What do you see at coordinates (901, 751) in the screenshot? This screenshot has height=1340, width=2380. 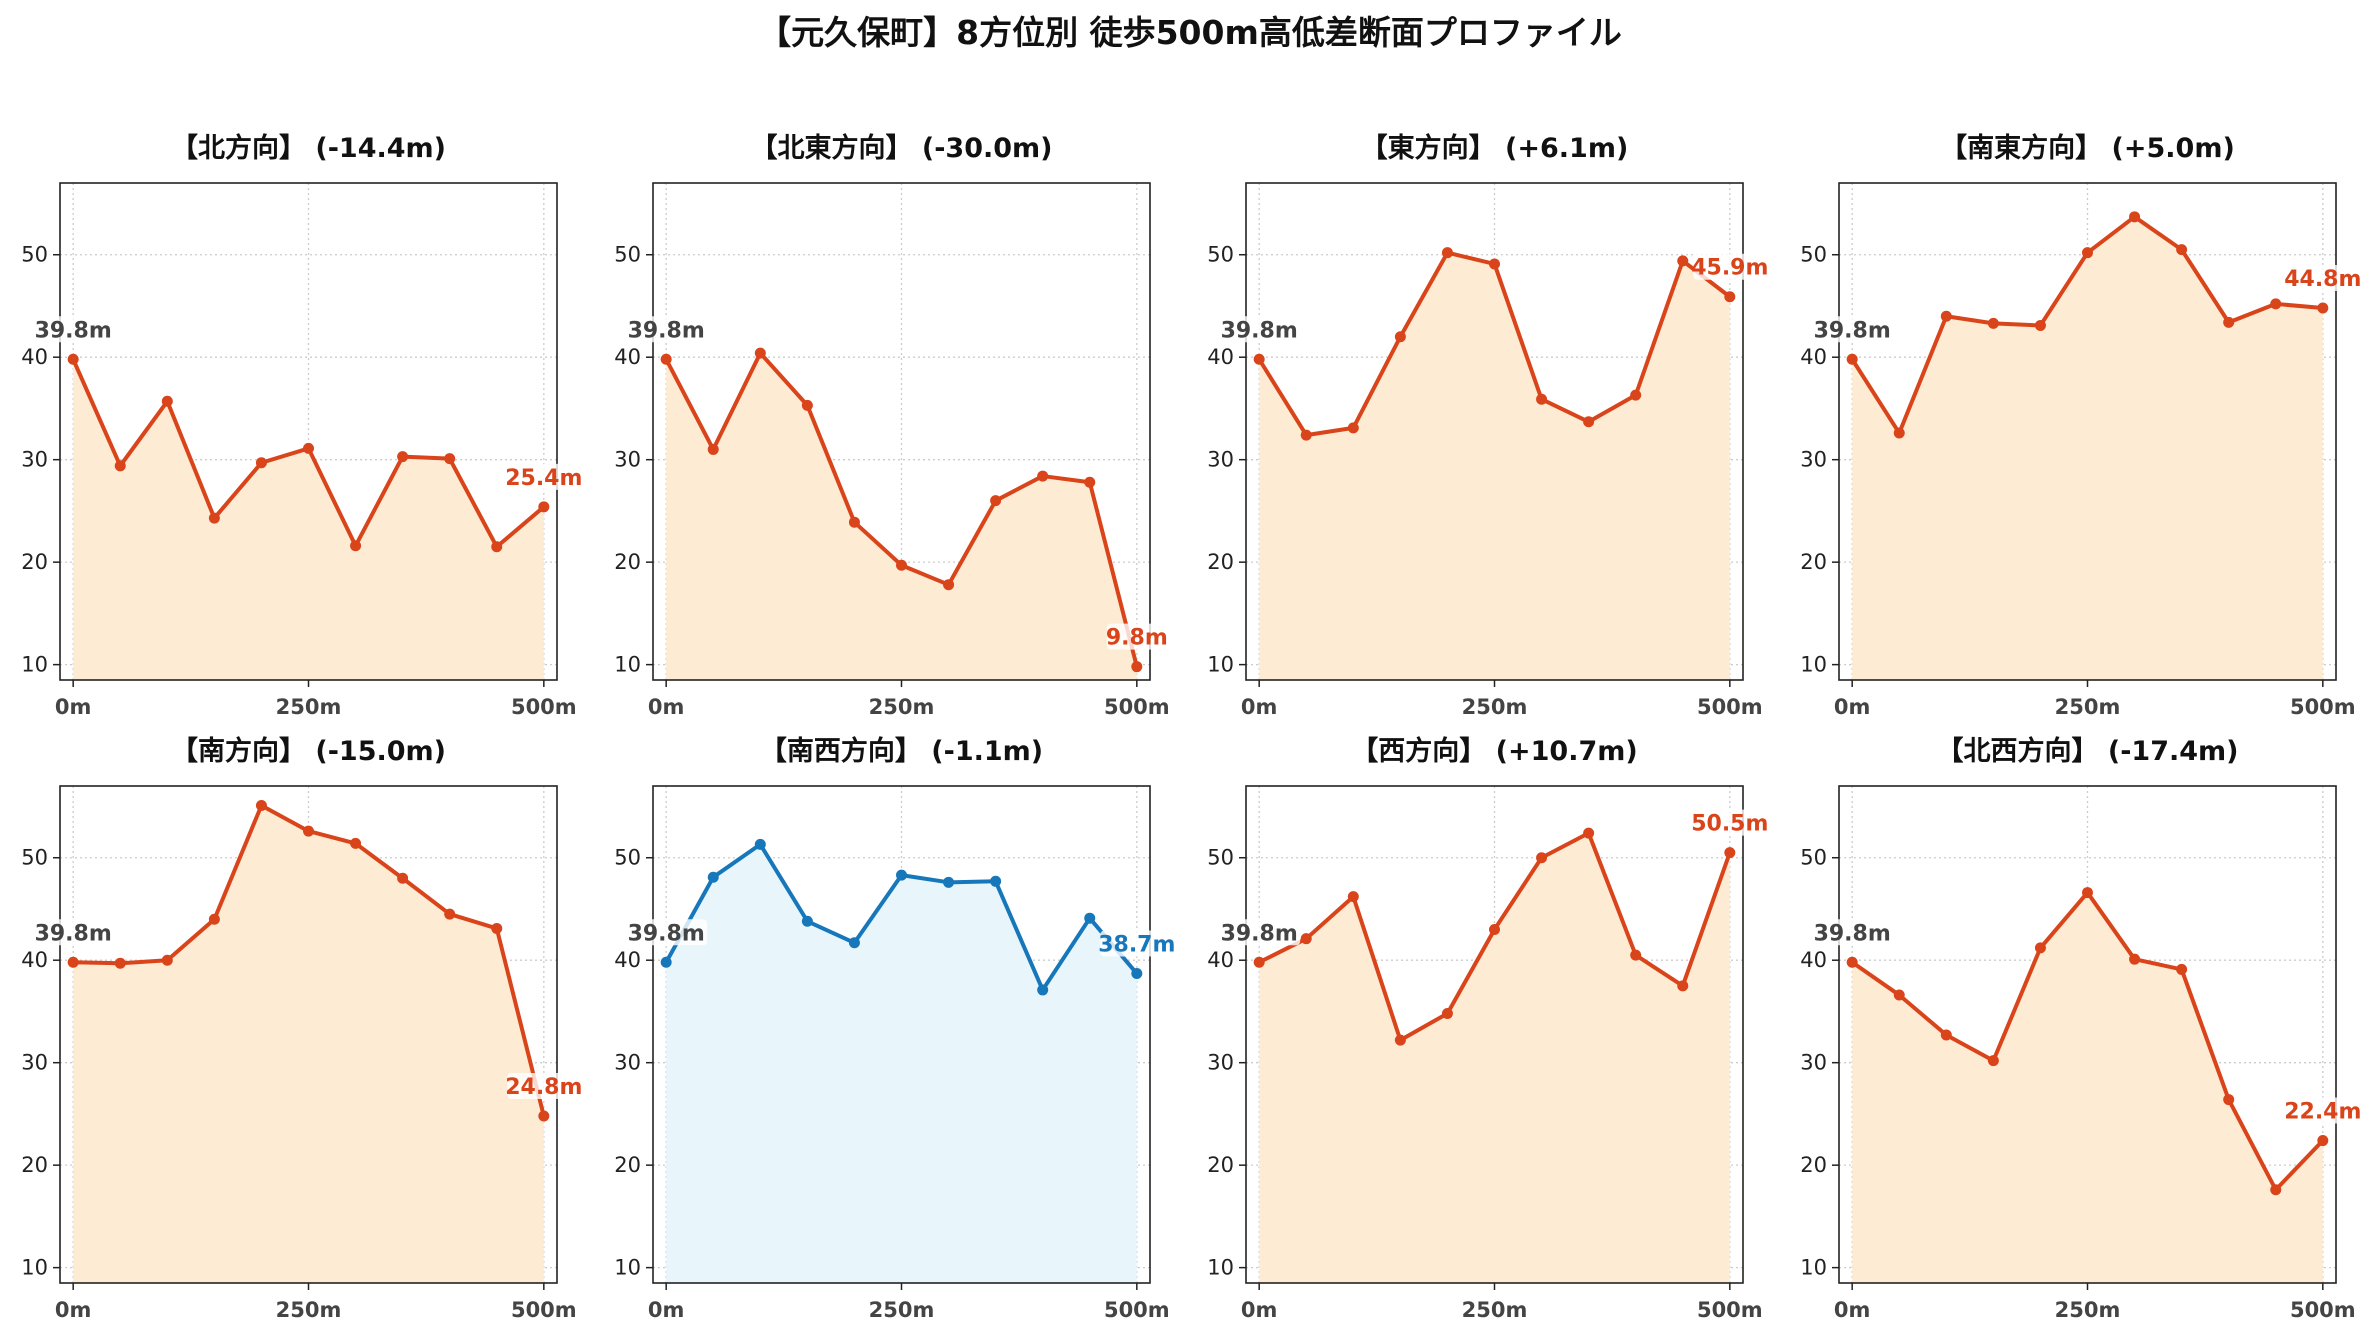 I see `panel-title: 【南西方向】 (-1.1m)` at bounding box center [901, 751].